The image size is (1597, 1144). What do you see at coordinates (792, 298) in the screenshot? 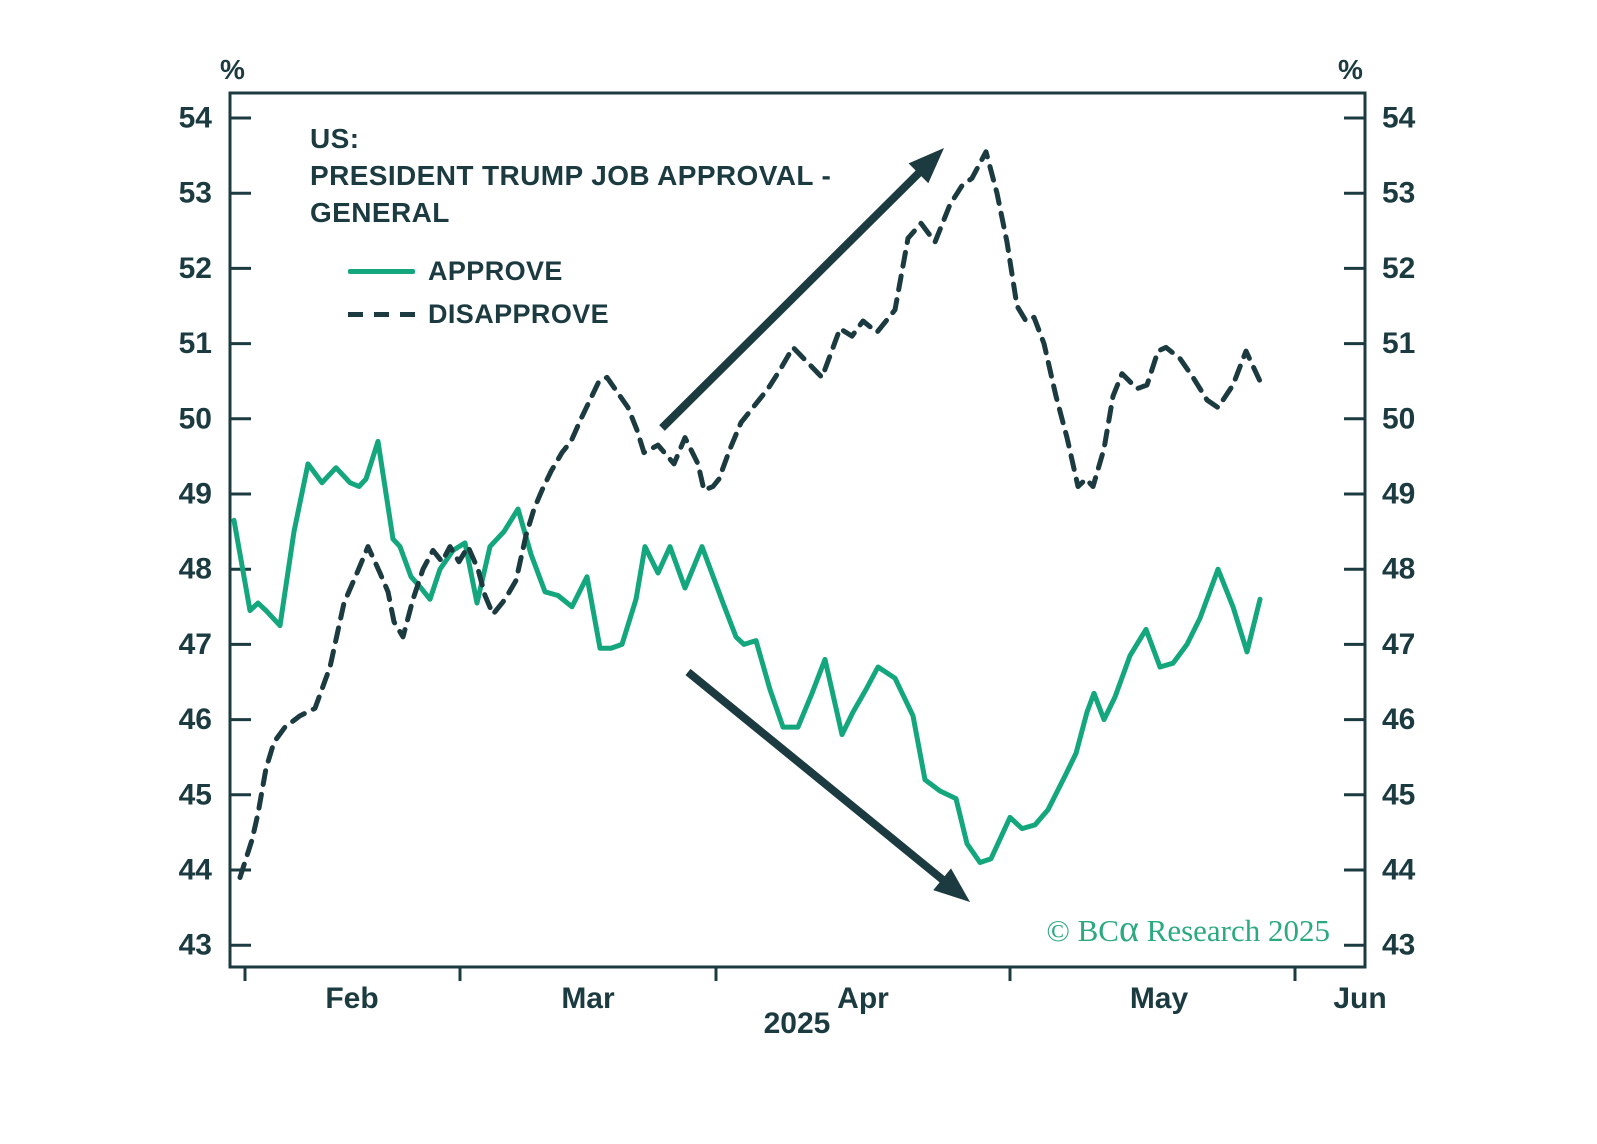
I see `up-trend-arrow-shaft` at bounding box center [792, 298].